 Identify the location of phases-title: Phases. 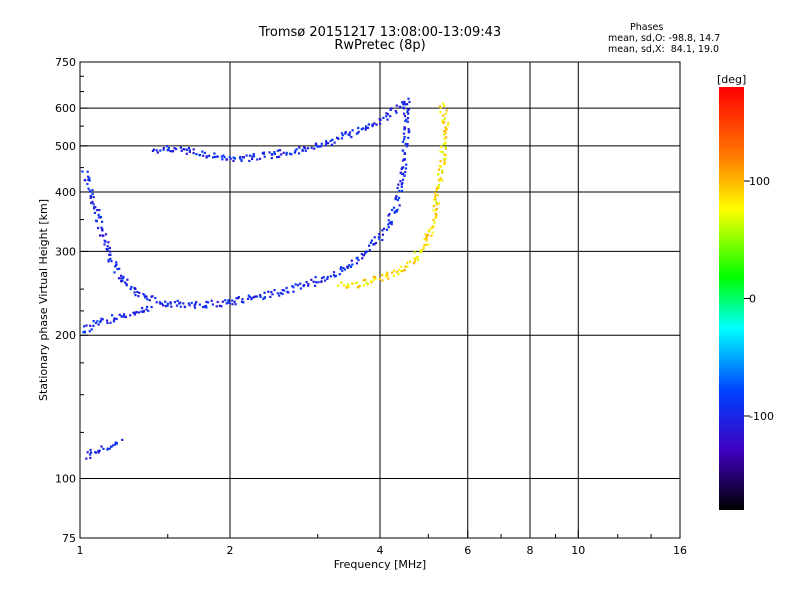
(647, 27).